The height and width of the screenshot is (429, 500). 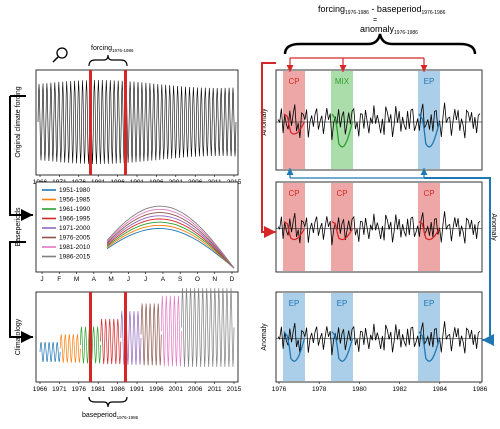 I want to click on forcing-brace, so click(x=108, y=60).